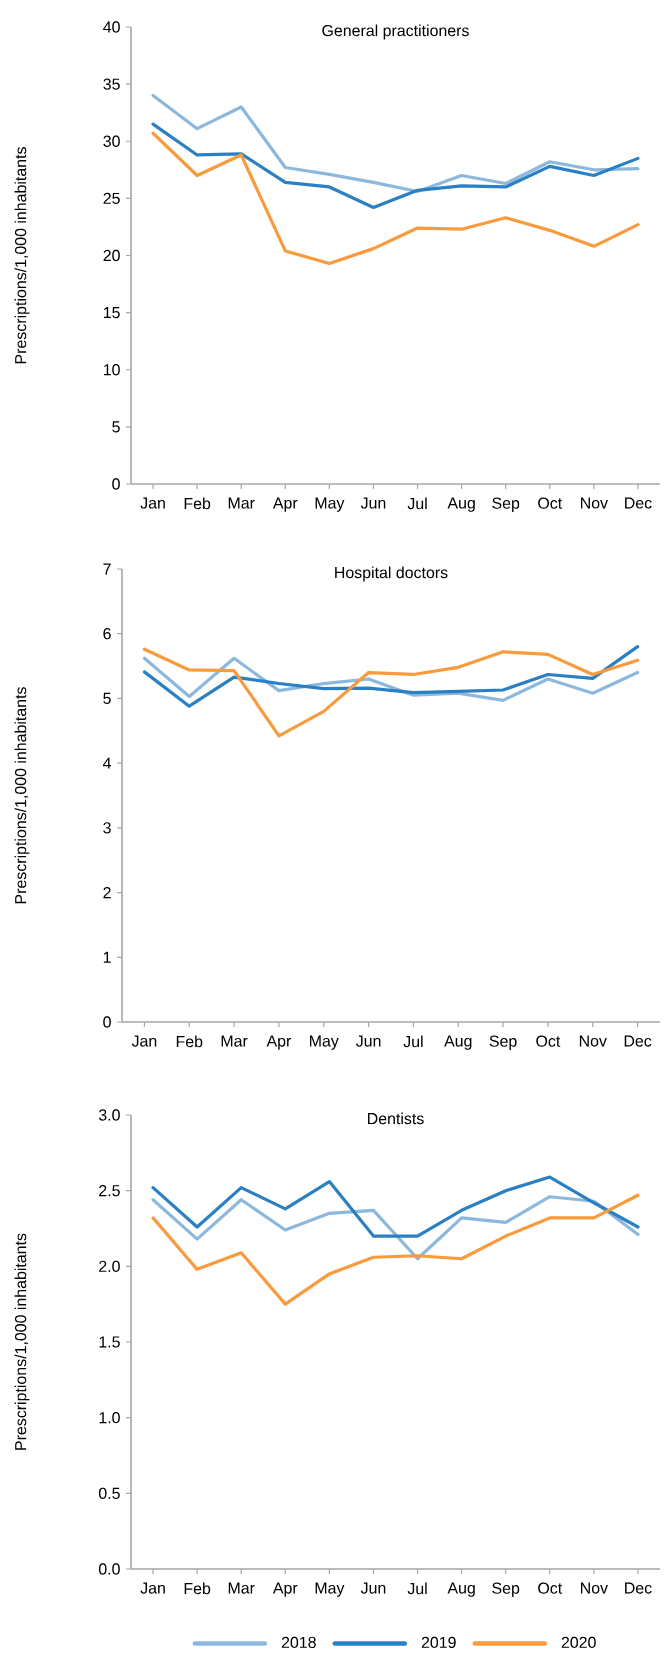  Describe the element at coordinates (107, 893) in the screenshot. I see `y-tick-label: 2` at that location.